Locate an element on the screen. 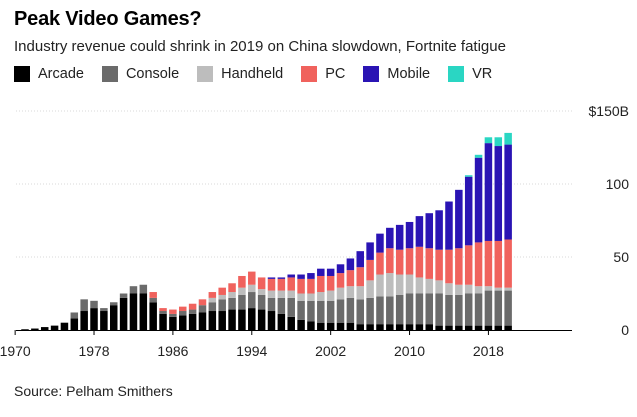 The width and height of the screenshot is (637, 417). bar-console-2011 is located at coordinates (419, 309).